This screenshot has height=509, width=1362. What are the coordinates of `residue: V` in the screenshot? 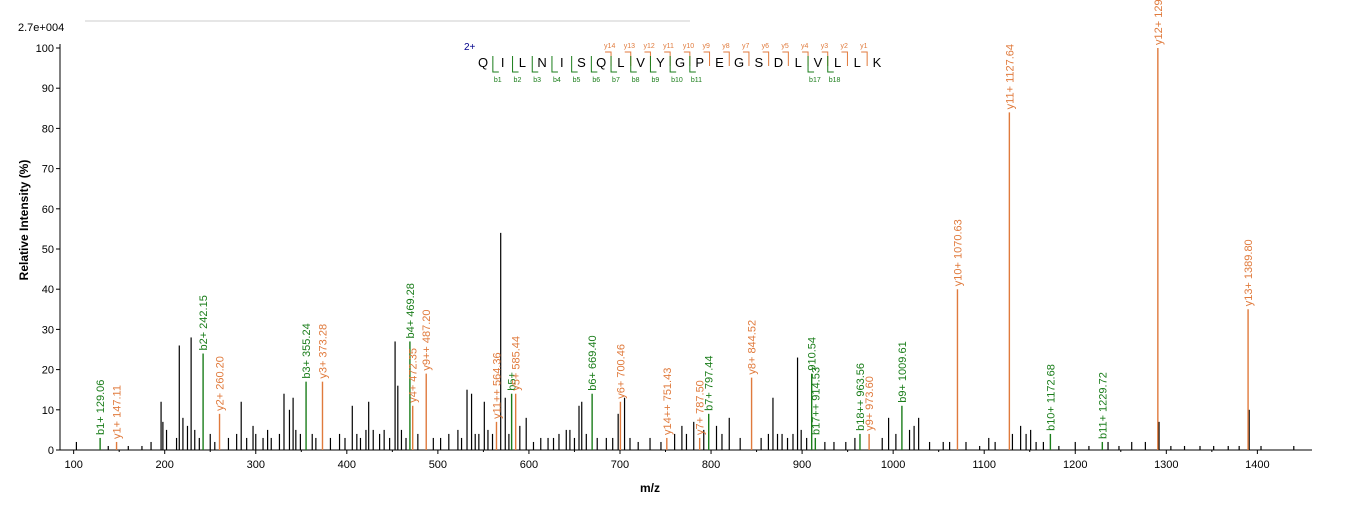 It's located at (640, 62).